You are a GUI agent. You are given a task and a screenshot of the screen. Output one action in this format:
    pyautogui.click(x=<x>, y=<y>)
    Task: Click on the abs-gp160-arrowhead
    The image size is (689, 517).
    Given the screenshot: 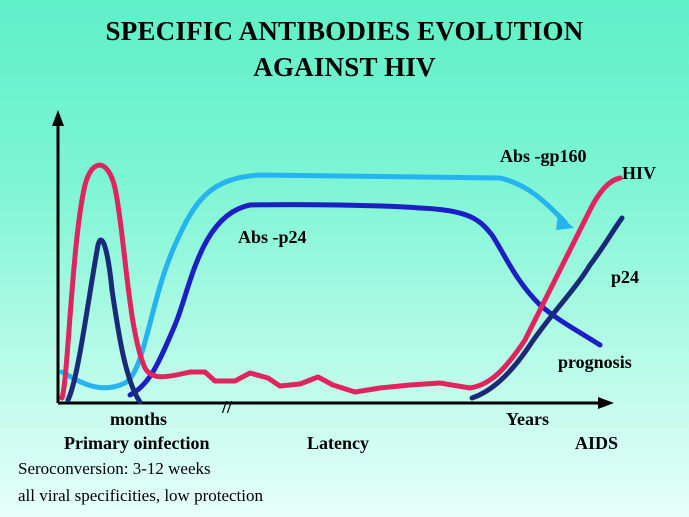 What is the action you would take?
    pyautogui.click(x=565, y=222)
    